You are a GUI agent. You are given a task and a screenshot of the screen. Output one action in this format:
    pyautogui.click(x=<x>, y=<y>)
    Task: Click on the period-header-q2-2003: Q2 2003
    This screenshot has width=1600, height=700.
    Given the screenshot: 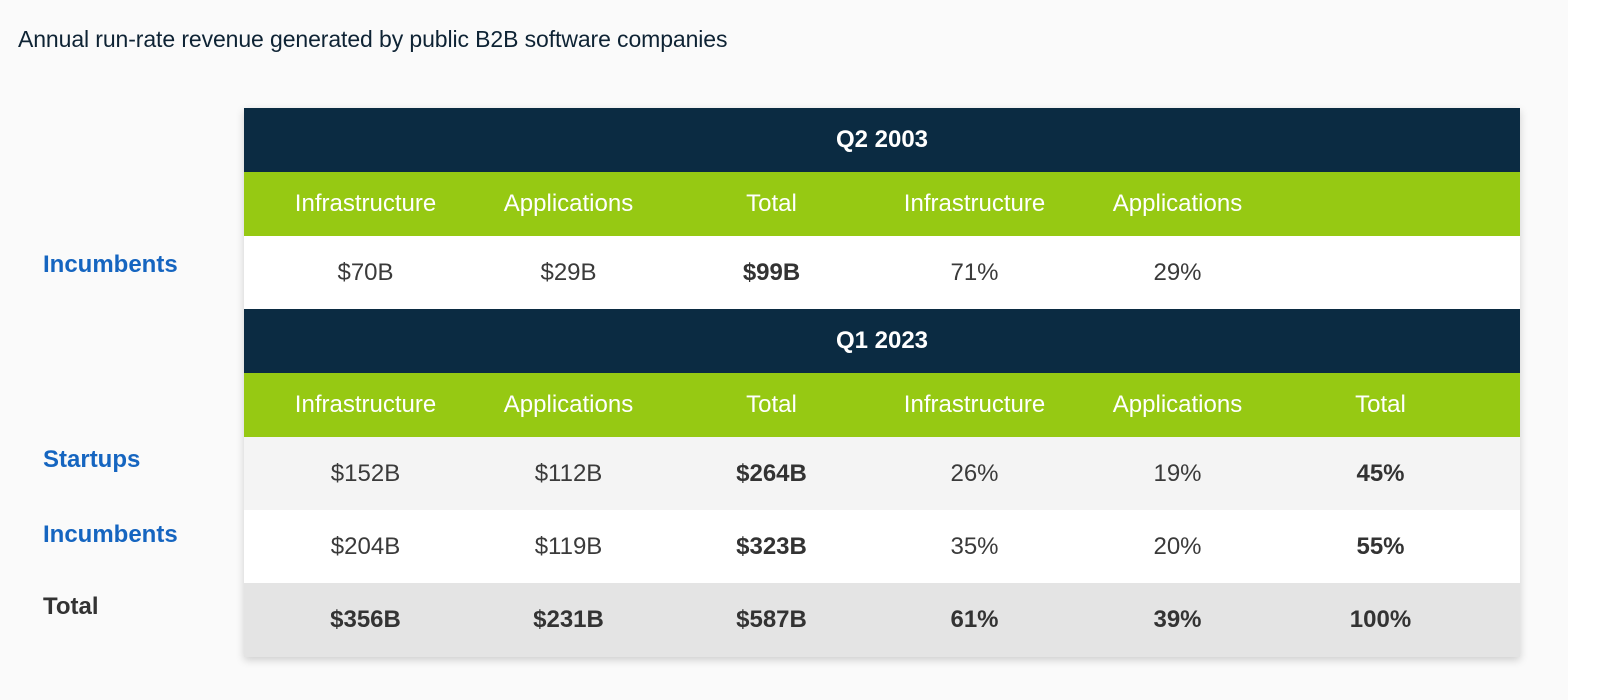 What is the action you would take?
    pyautogui.click(x=882, y=140)
    